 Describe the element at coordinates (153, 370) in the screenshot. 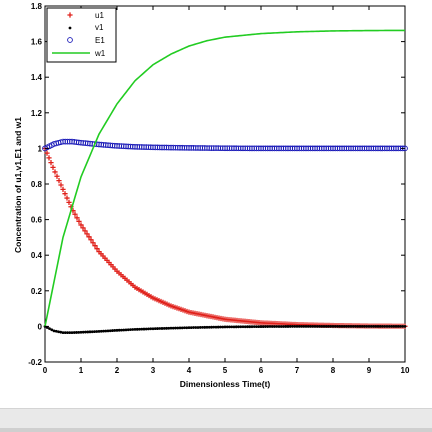

I see `x-tick-label: 3` at that location.